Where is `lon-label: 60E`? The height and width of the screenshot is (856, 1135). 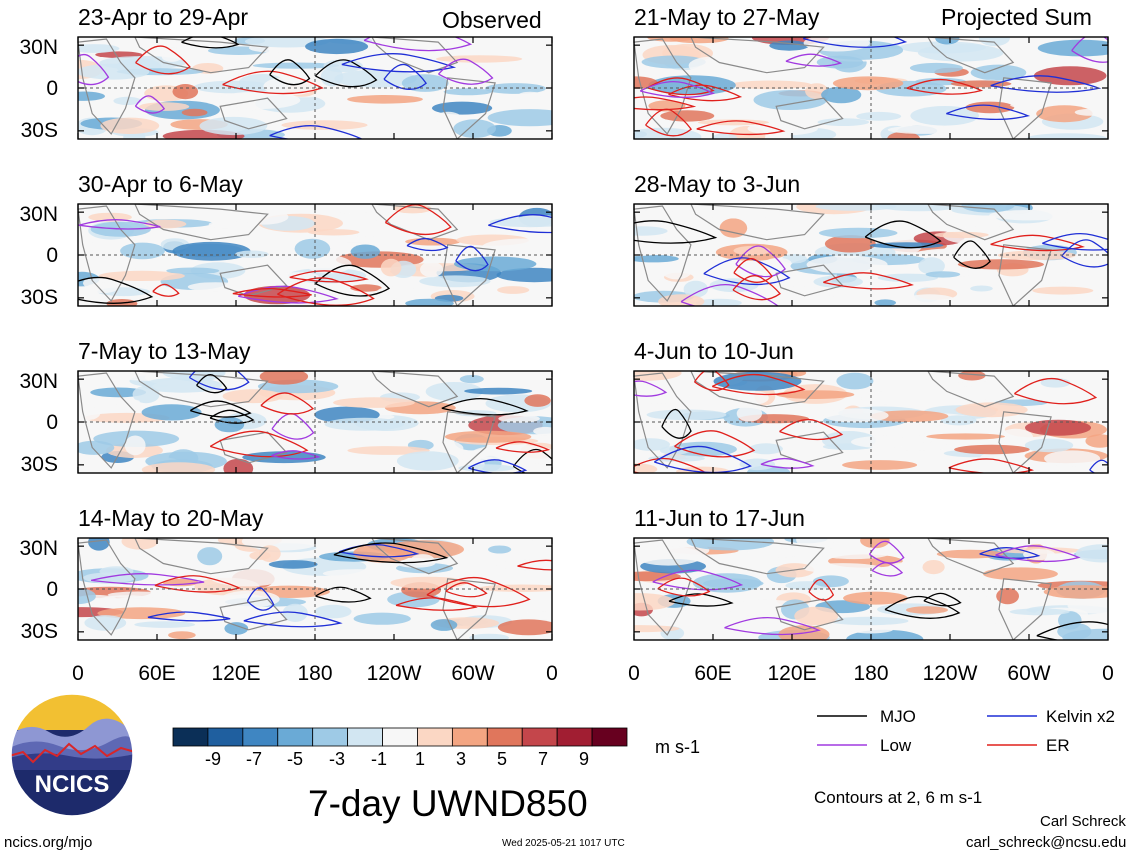 lon-label: 60E is located at coordinates (713, 673).